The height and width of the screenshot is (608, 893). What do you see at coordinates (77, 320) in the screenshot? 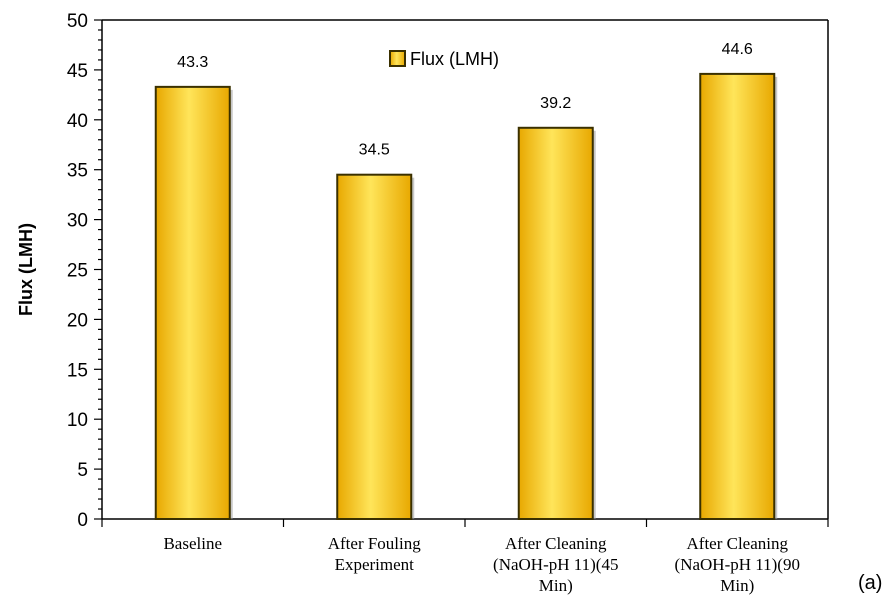
I see `y-tick-label: 20` at bounding box center [77, 320].